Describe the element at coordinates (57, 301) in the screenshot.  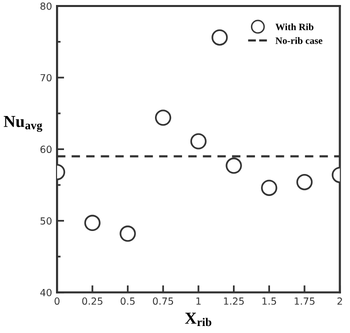
I see `x-tick-label: 0` at that location.